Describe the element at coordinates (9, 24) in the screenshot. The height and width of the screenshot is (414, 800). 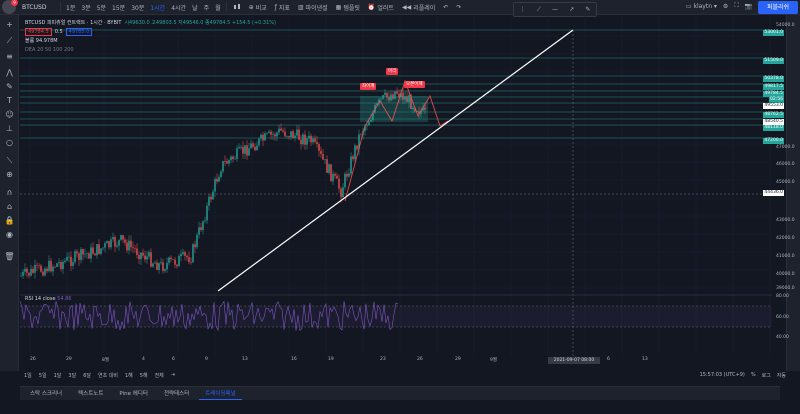
I see `crosshair-icon: +` at that location.